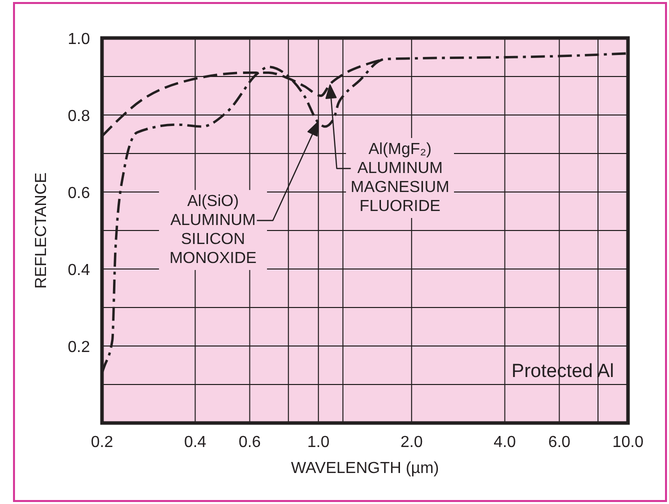 Image resolution: width=669 pixels, height=504 pixels. Describe the element at coordinates (249, 442) in the screenshot. I see `x-tick-label: 0.6` at that location.